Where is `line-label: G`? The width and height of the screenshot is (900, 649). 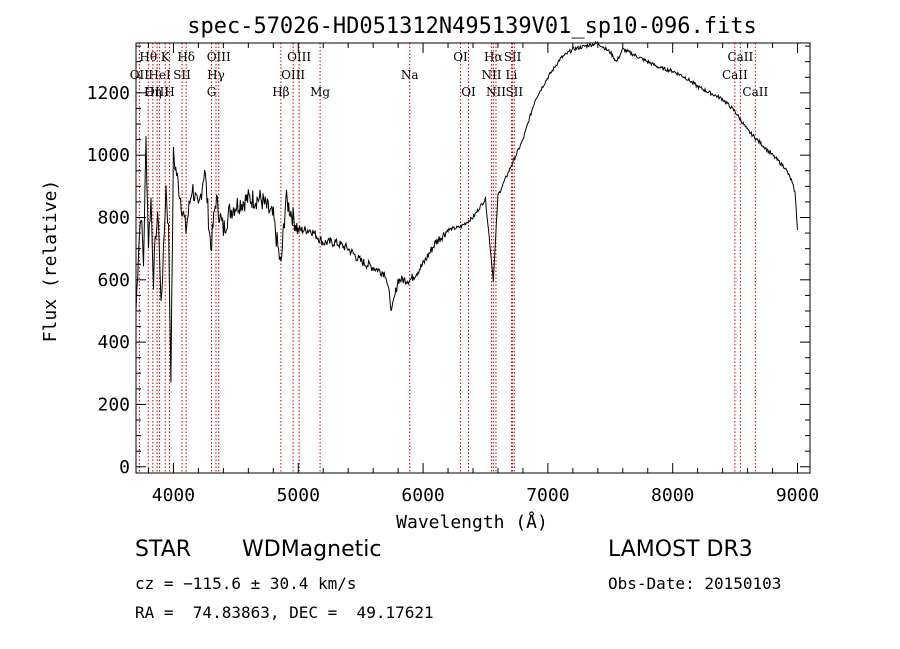
line-label: G is located at coordinates (212, 92).